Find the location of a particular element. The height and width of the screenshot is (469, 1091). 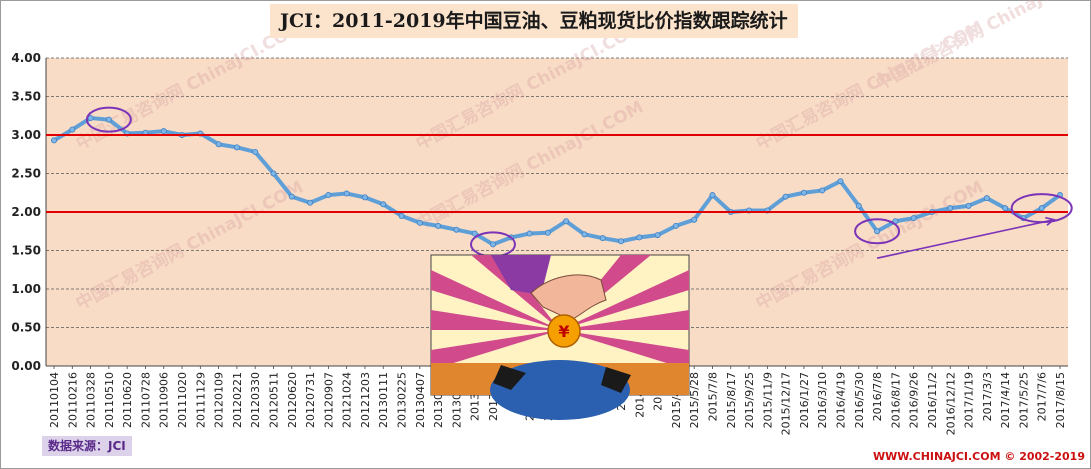

x-tick-label: 20121203 is located at coordinates (365, 400).